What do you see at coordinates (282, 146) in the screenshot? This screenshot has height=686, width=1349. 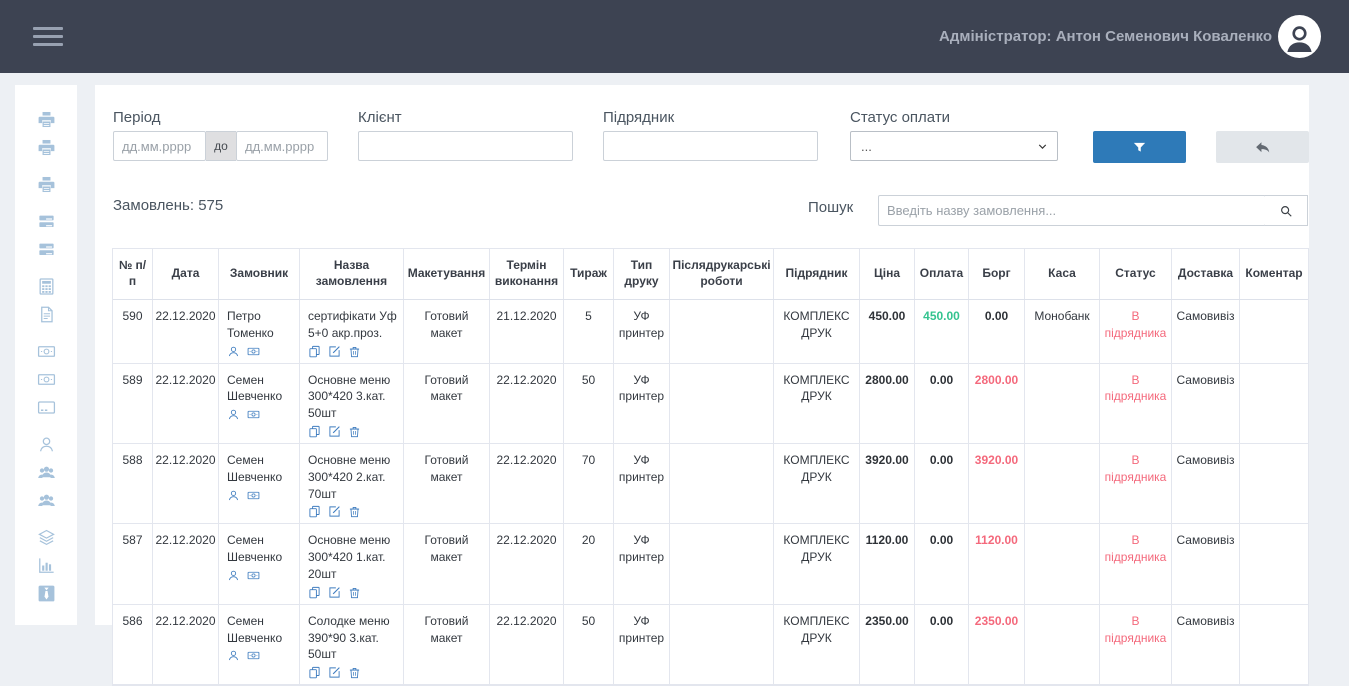 I see `date-to-input` at bounding box center [282, 146].